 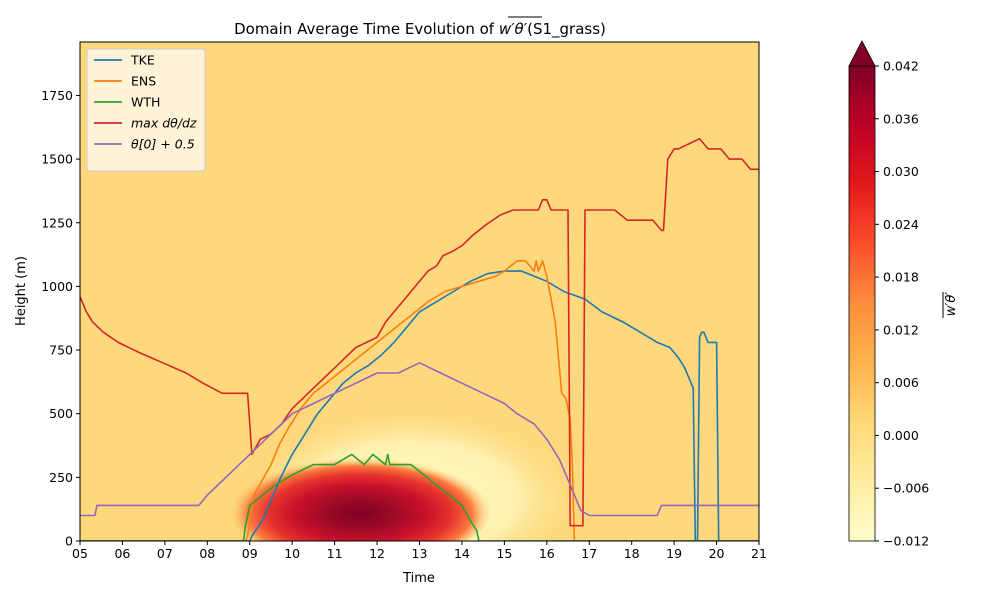 What do you see at coordinates (901, 224) in the screenshot?
I see `colorbar-tick-label: 0.024` at bounding box center [901, 224].